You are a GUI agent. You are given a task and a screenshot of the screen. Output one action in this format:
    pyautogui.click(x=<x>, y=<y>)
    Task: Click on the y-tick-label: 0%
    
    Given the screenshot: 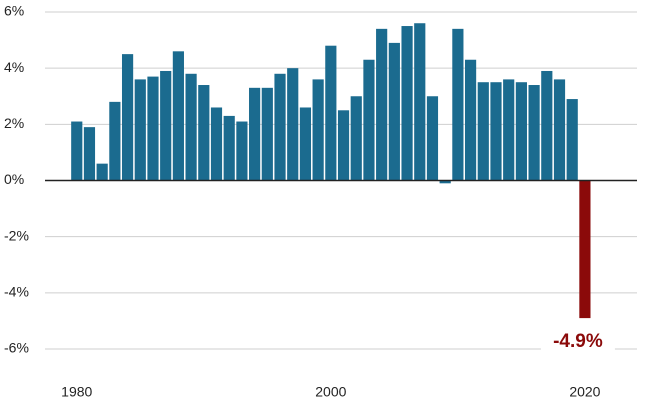 What is the action you would take?
    pyautogui.click(x=14, y=179)
    